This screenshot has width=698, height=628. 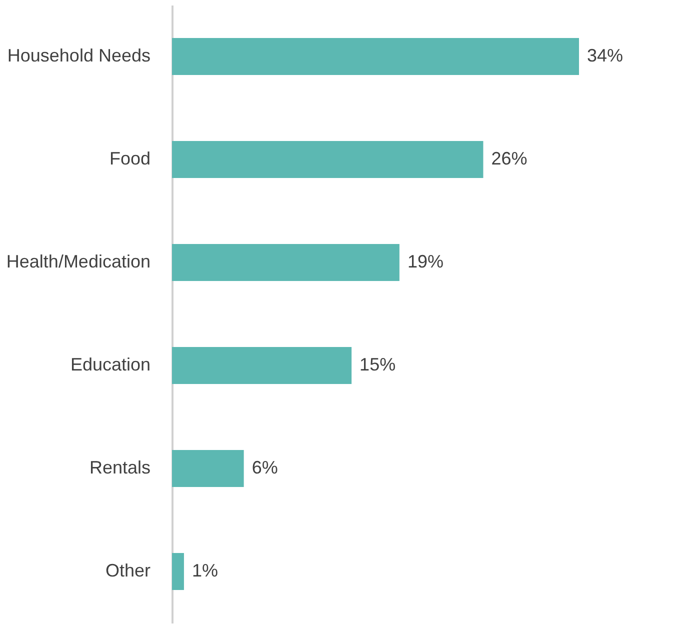 I want to click on data-label: 34%, so click(x=605, y=56).